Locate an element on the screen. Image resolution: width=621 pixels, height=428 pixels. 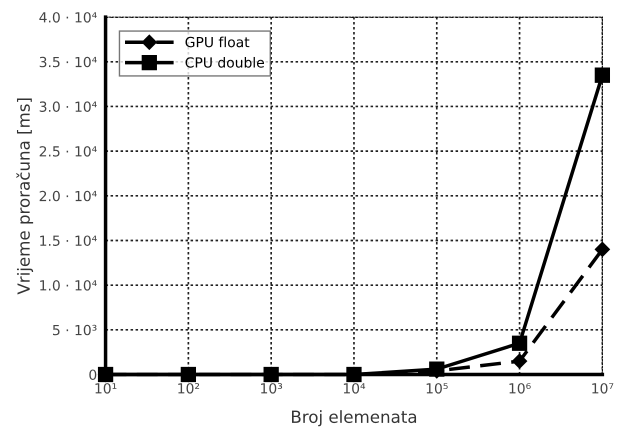
x-tick-label: 10¹ is located at coordinates (105, 388).